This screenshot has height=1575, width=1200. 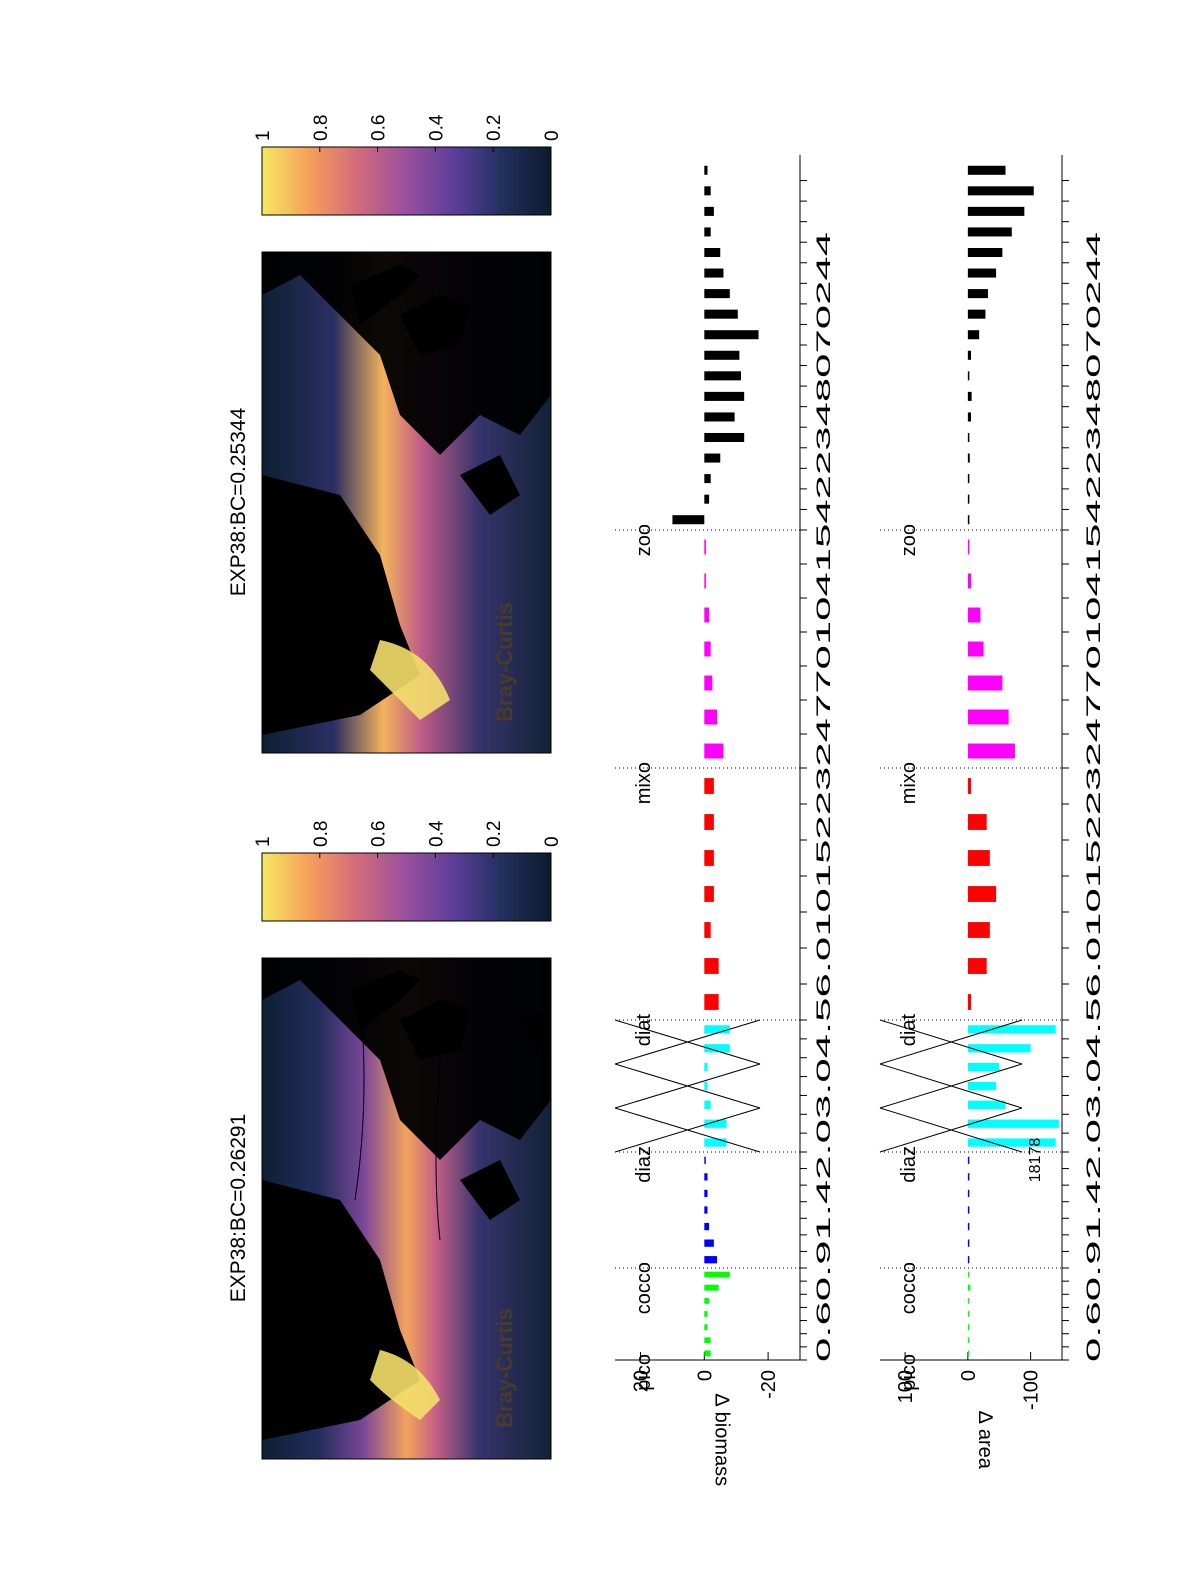 What do you see at coordinates (769, 1384) in the screenshot?
I see `value-tick-label: -20` at bounding box center [769, 1384].